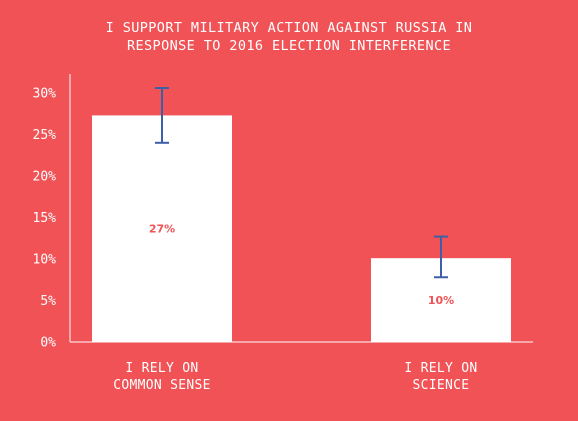 This screenshot has height=421, width=578. I want to click on data-label: 10%, so click(441, 300).